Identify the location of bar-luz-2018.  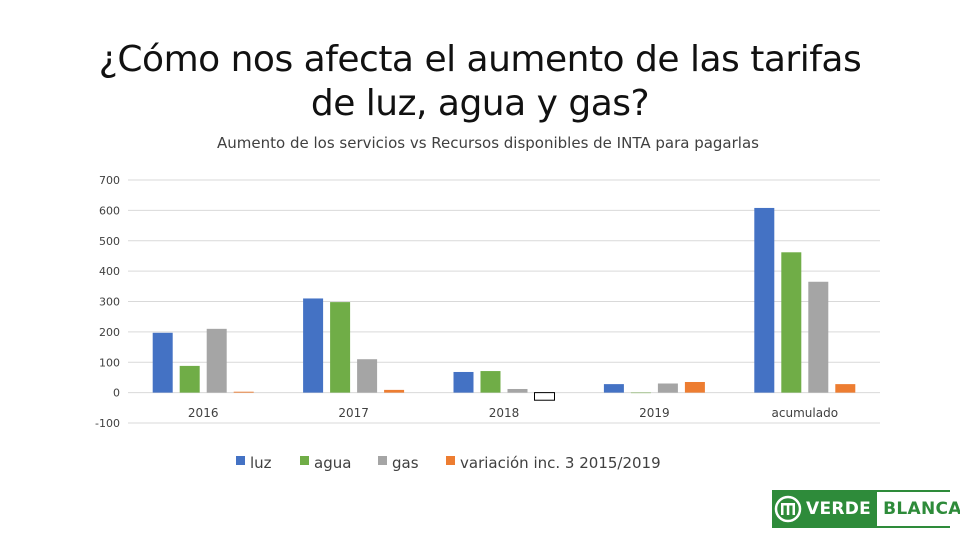
(463, 382).